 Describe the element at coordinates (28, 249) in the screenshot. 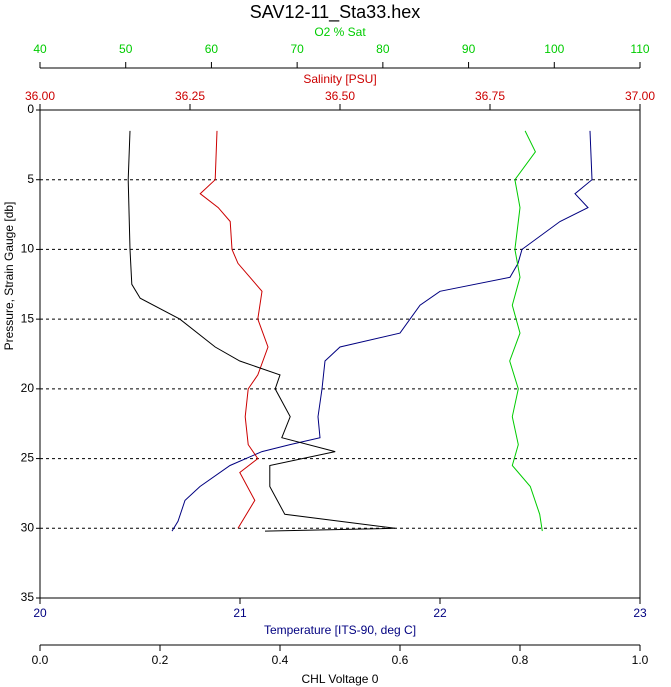

I see `y-tick-label: 10` at that location.